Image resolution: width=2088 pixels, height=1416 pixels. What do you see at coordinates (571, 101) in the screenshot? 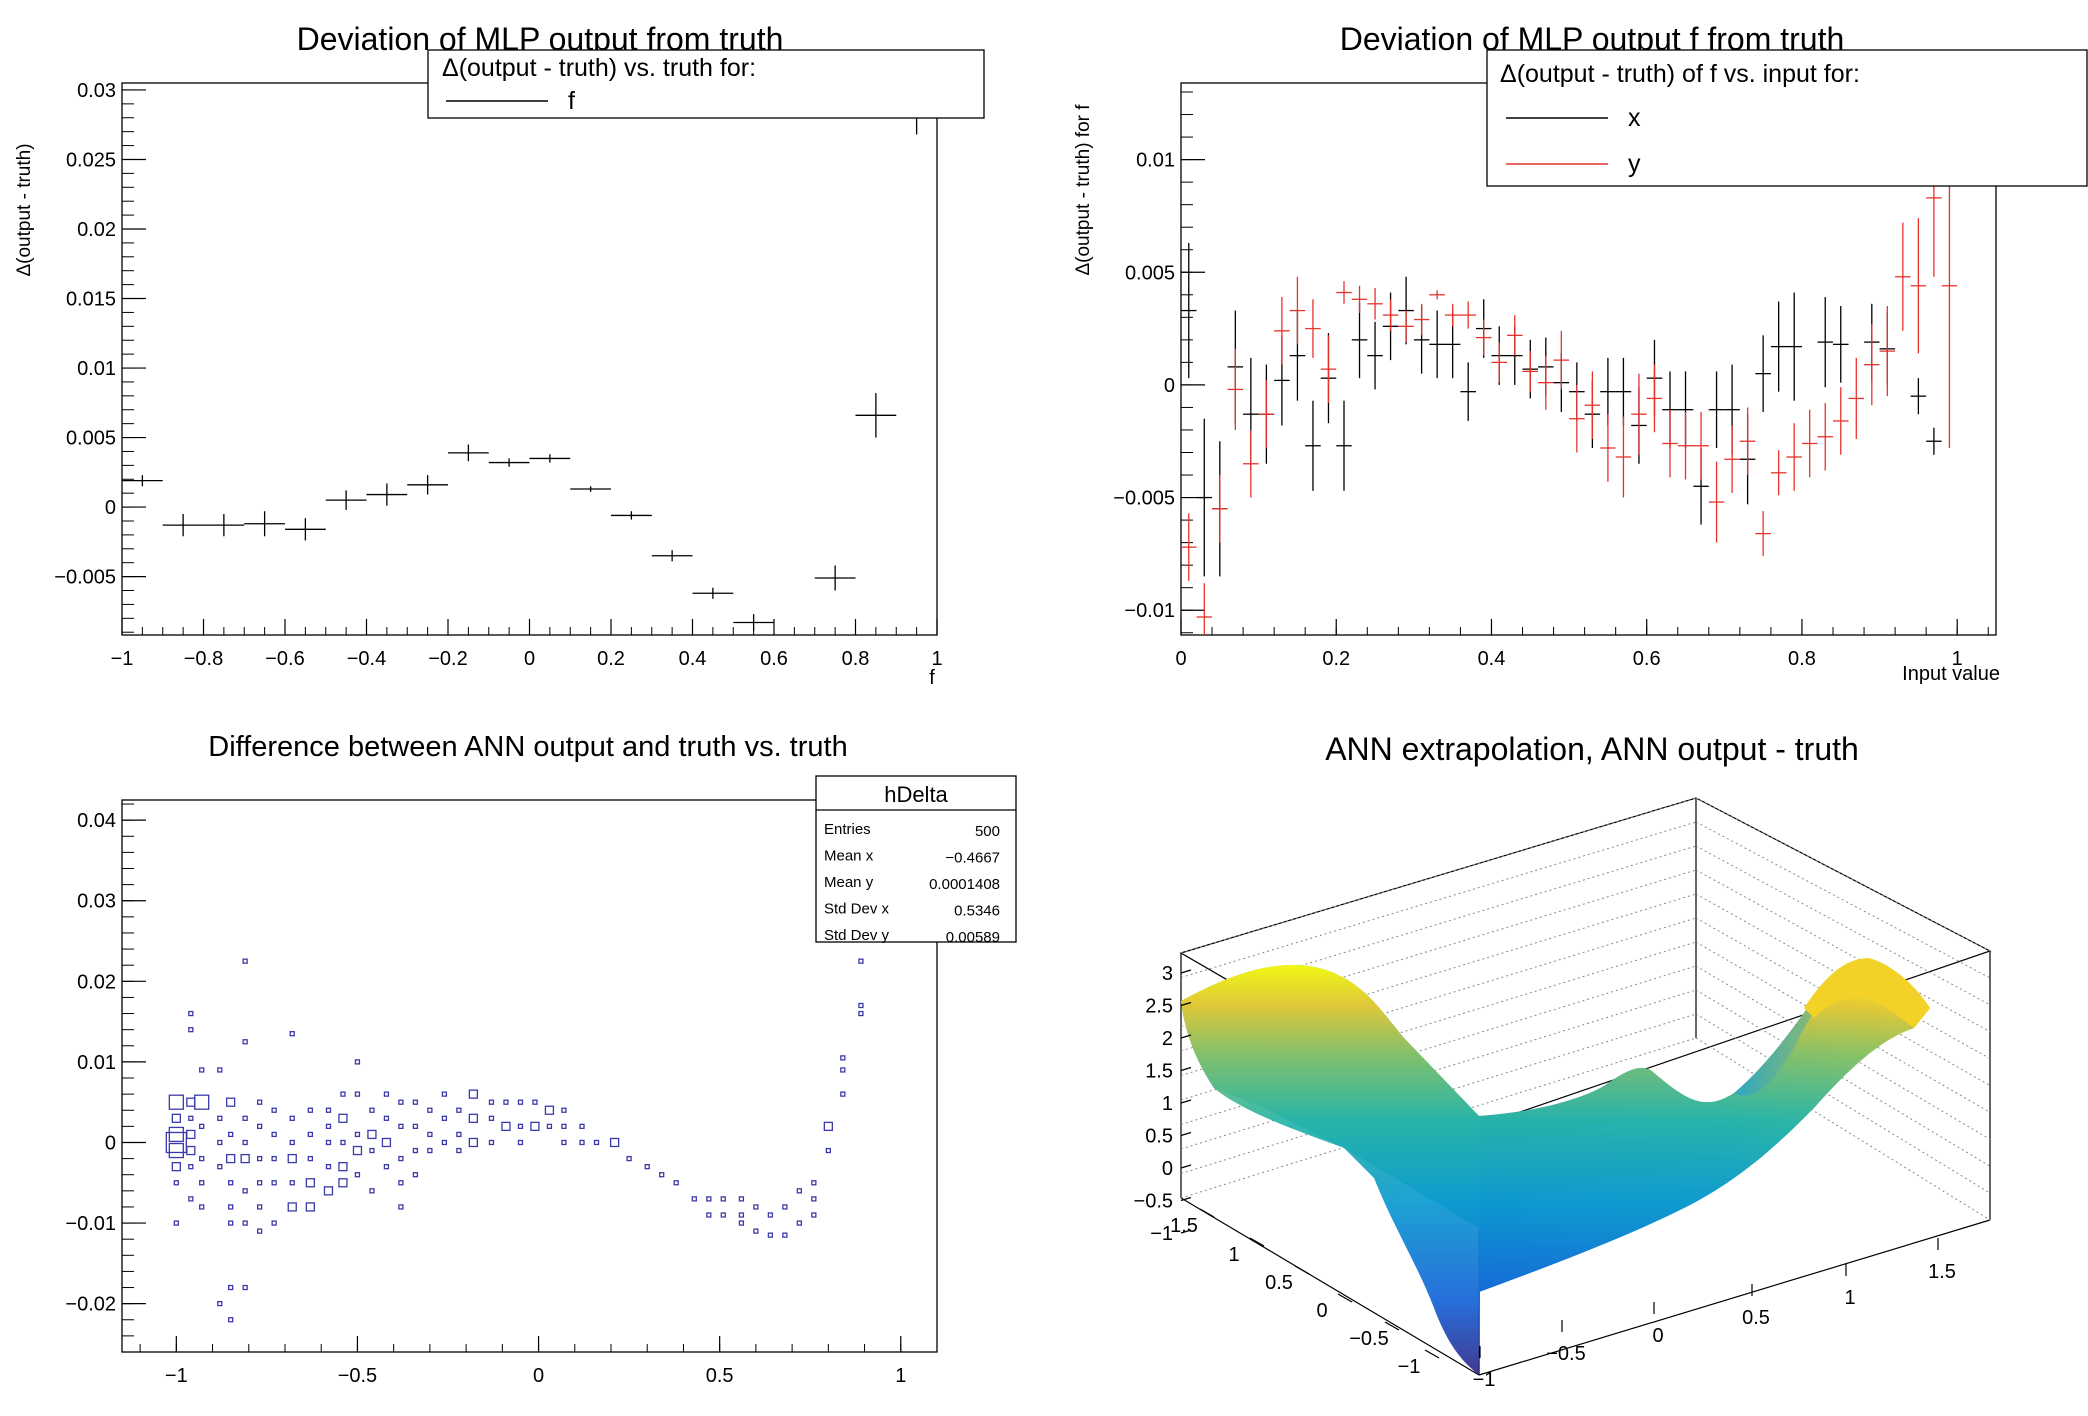
I see `chart1-legend-entry-f: f` at bounding box center [571, 101].